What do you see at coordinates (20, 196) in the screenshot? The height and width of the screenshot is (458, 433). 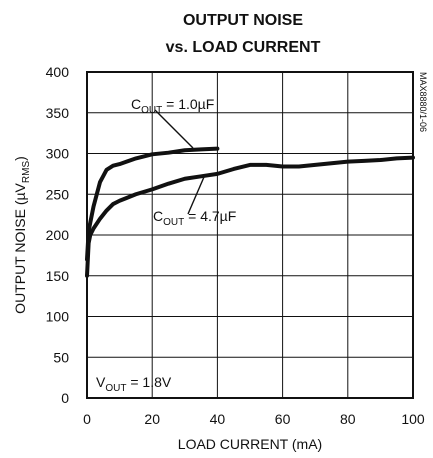 I see `y-axis-label-mu: µ` at bounding box center [20, 196].